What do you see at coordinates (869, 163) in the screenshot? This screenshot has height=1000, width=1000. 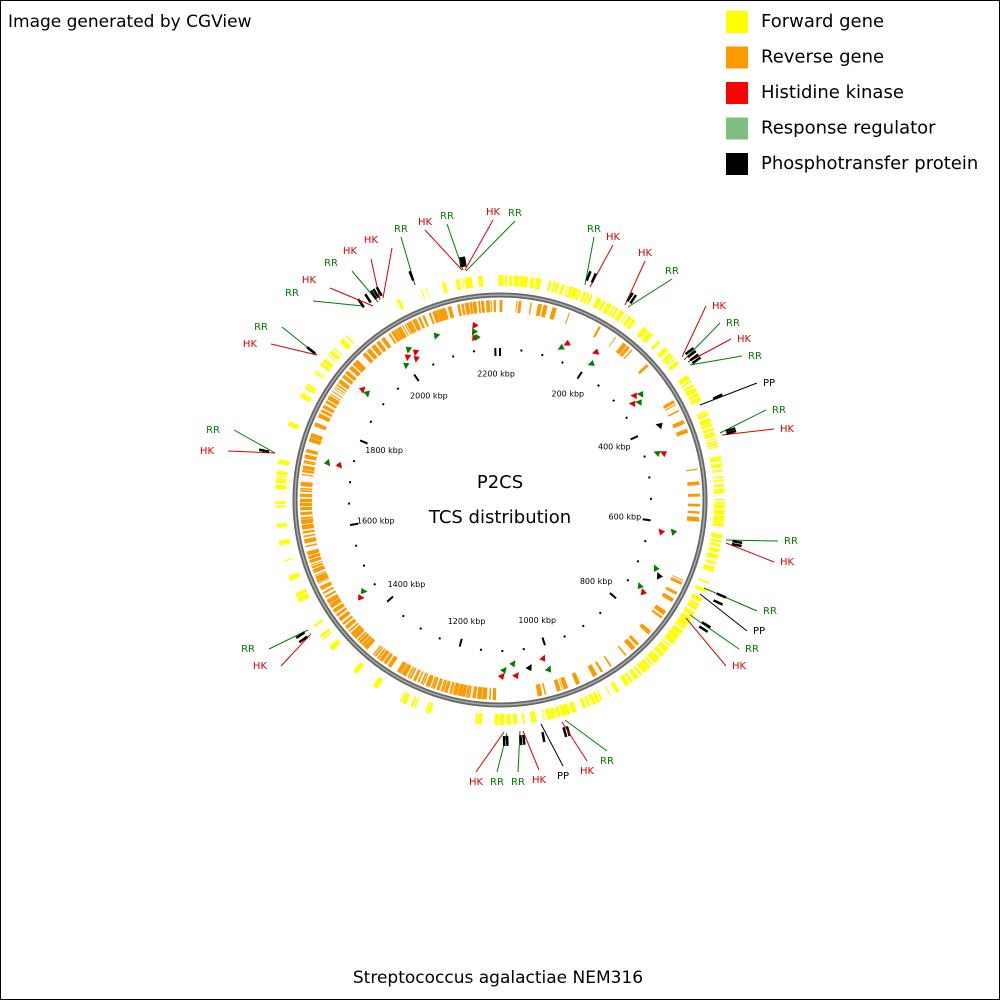 I see `legend-label: Phosphotransfer protein` at bounding box center [869, 163].